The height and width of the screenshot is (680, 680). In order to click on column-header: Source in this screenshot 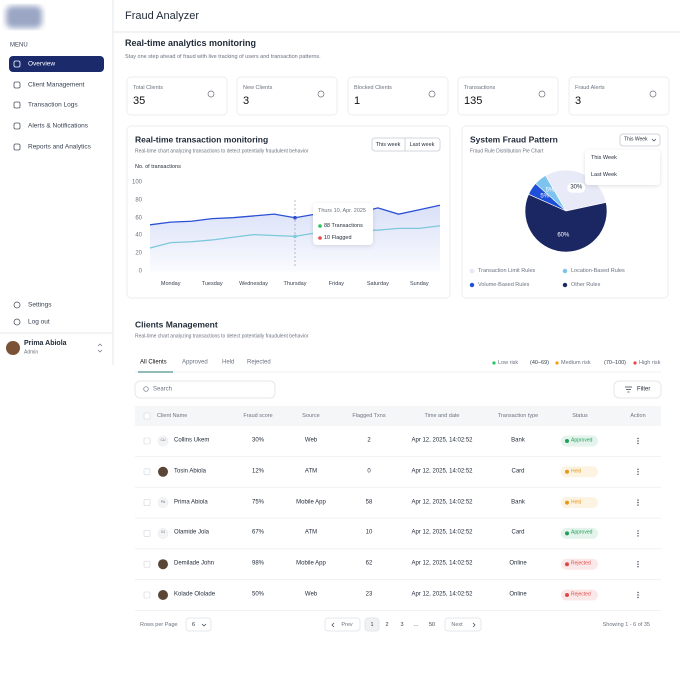, I will do `click(311, 415)`.